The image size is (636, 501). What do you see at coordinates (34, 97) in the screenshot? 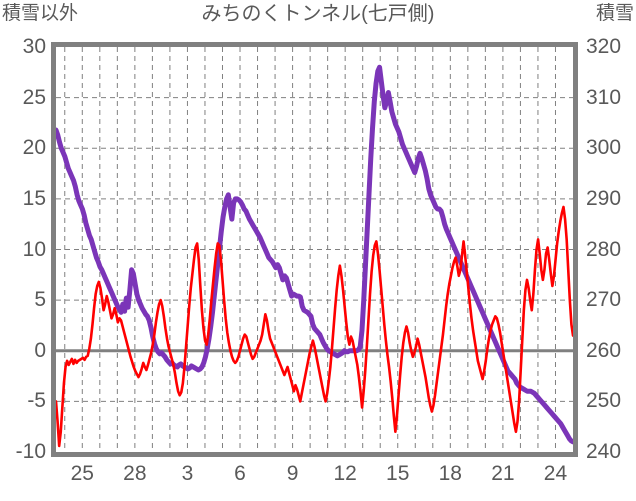
I see `left-axis-tick-25: 25` at bounding box center [34, 97].